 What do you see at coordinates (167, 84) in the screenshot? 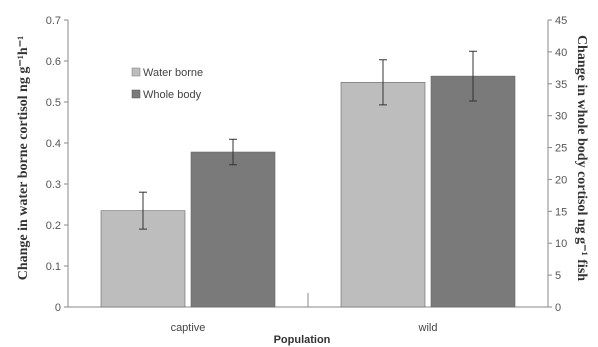
I see `legend: Water borne Whole body` at bounding box center [167, 84].